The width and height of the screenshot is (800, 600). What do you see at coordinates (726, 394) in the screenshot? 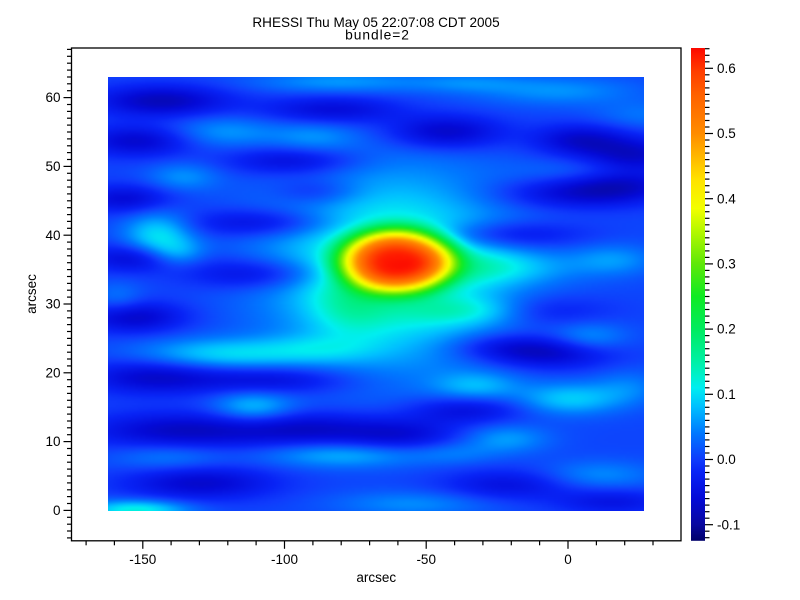
I see `svg-text: 0.1` at bounding box center [726, 394].